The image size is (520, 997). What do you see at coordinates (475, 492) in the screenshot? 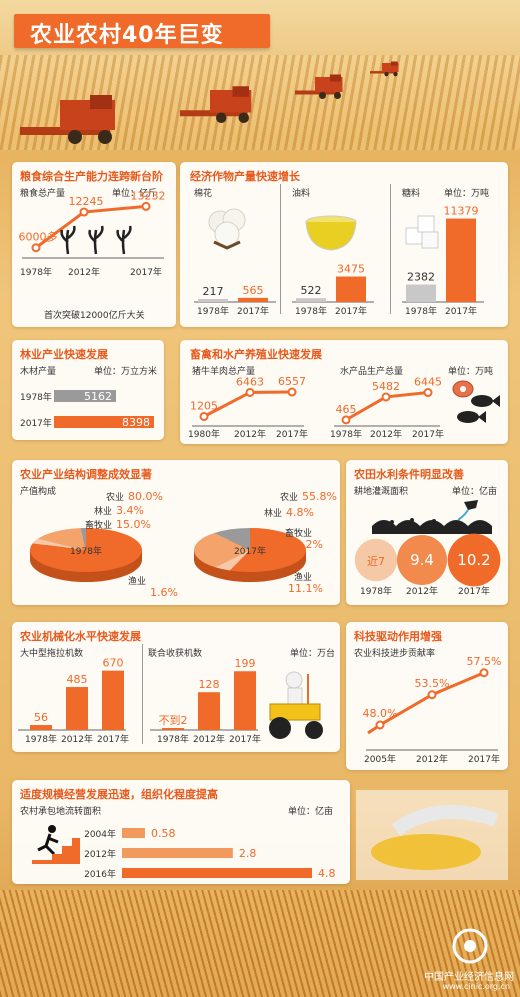
I see `irrigation-unit: 单位：亿亩` at bounding box center [475, 492].